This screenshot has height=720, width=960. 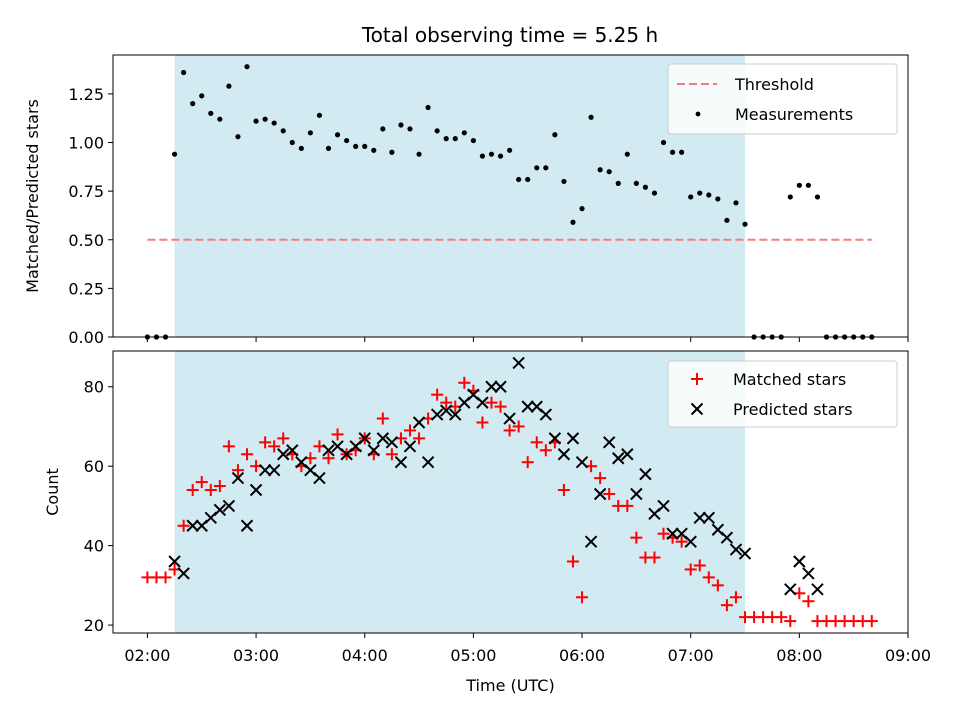 What do you see at coordinates (697, 409) in the screenshot?
I see `legend-predicted-marker-b` at bounding box center [697, 409].